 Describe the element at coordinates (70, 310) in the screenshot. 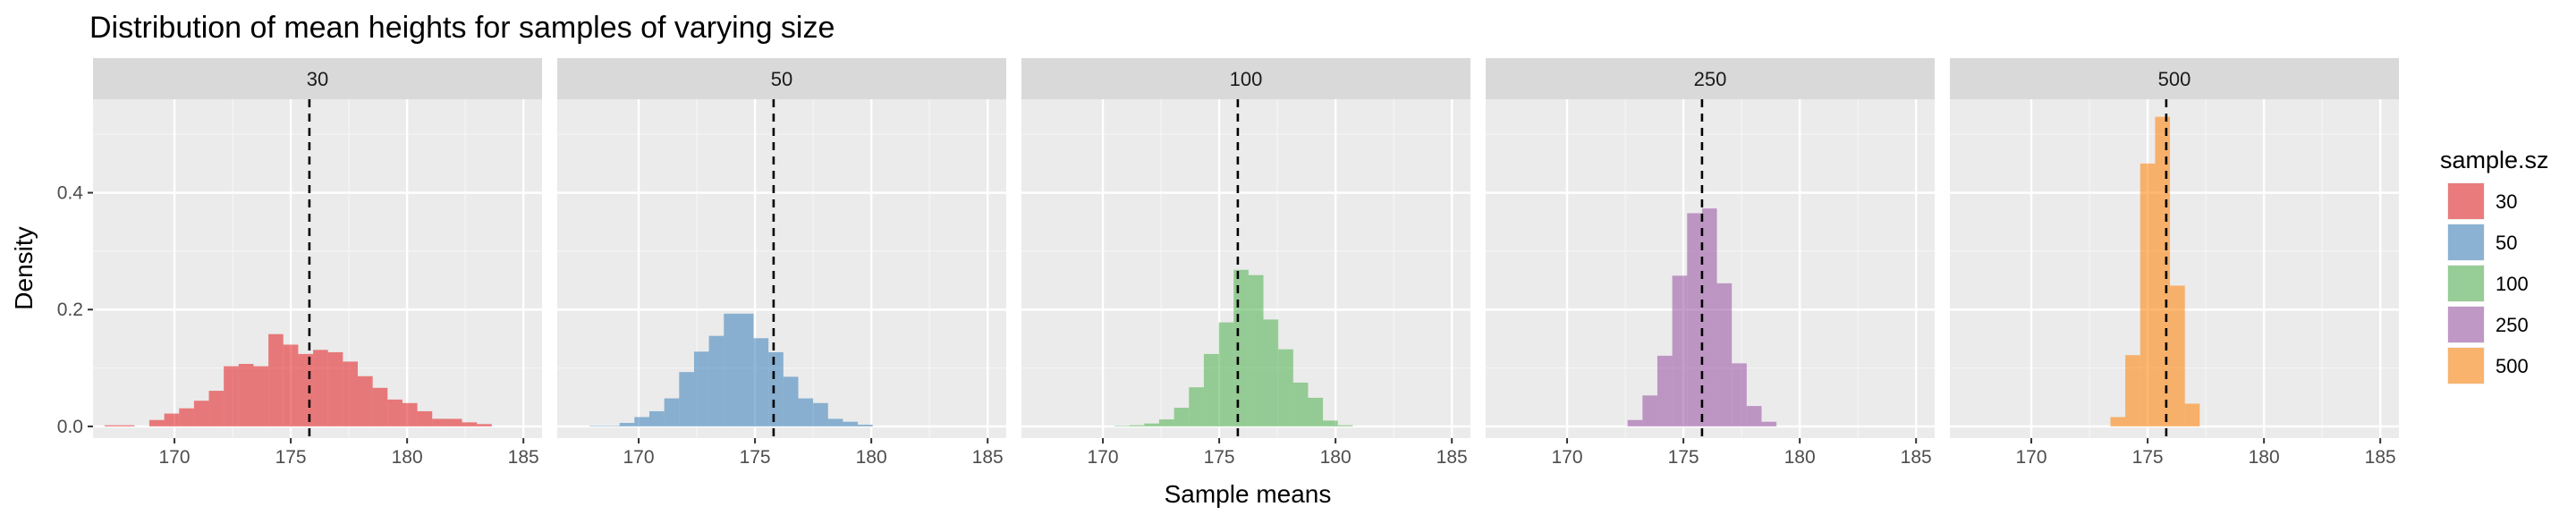

I see `y-tick-label: 0.2` at that location.